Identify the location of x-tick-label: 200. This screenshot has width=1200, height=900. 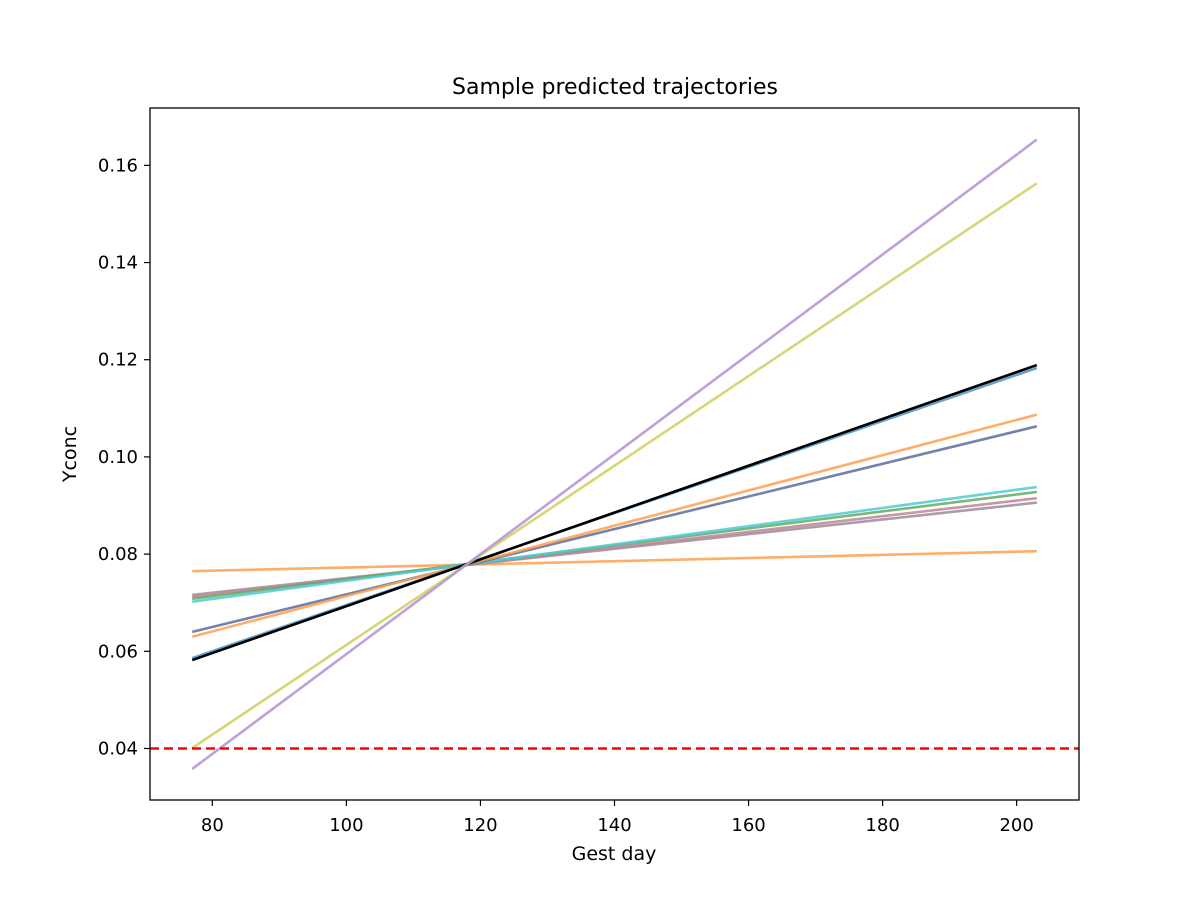
(1016, 825).